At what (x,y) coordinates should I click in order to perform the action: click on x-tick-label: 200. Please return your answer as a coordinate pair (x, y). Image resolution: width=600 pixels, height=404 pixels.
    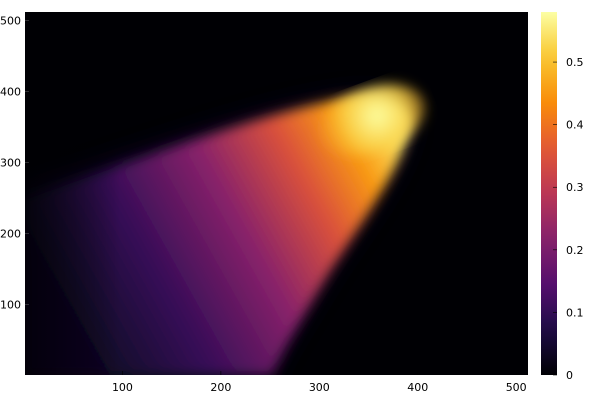
    Looking at the image, I should click on (220, 387).